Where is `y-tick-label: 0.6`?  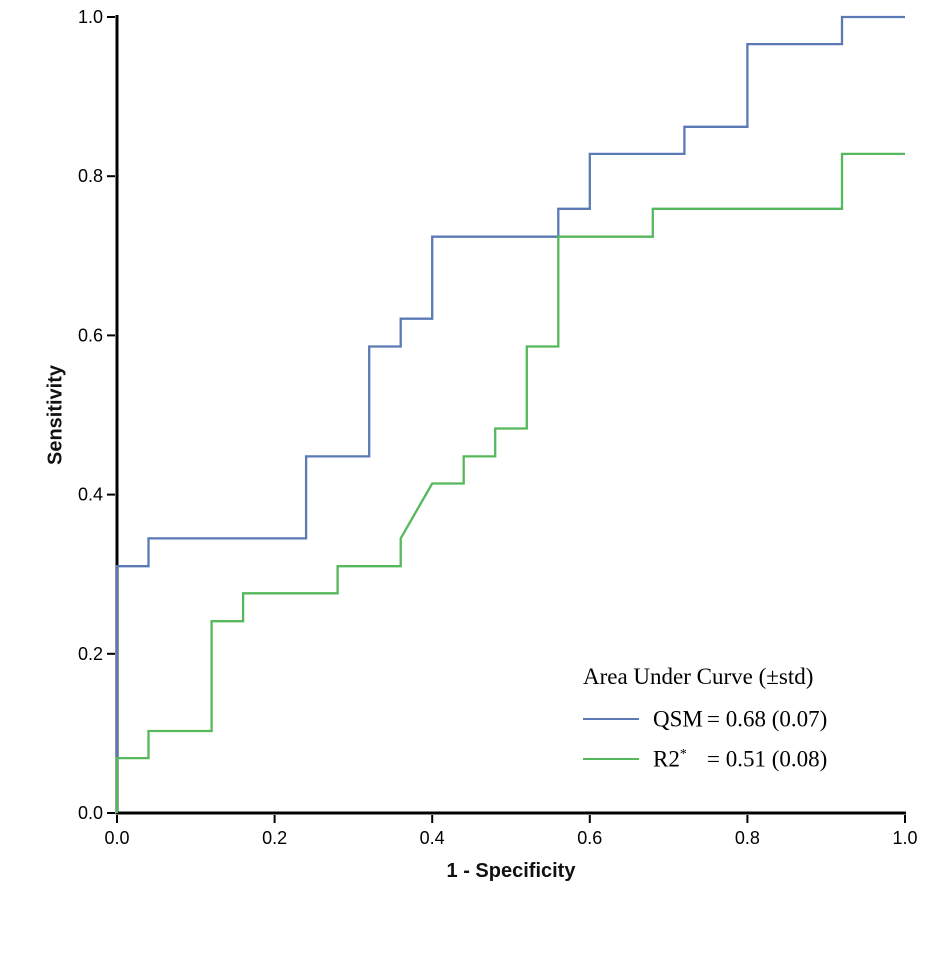
y-tick-label: 0.6 is located at coordinates (90, 335).